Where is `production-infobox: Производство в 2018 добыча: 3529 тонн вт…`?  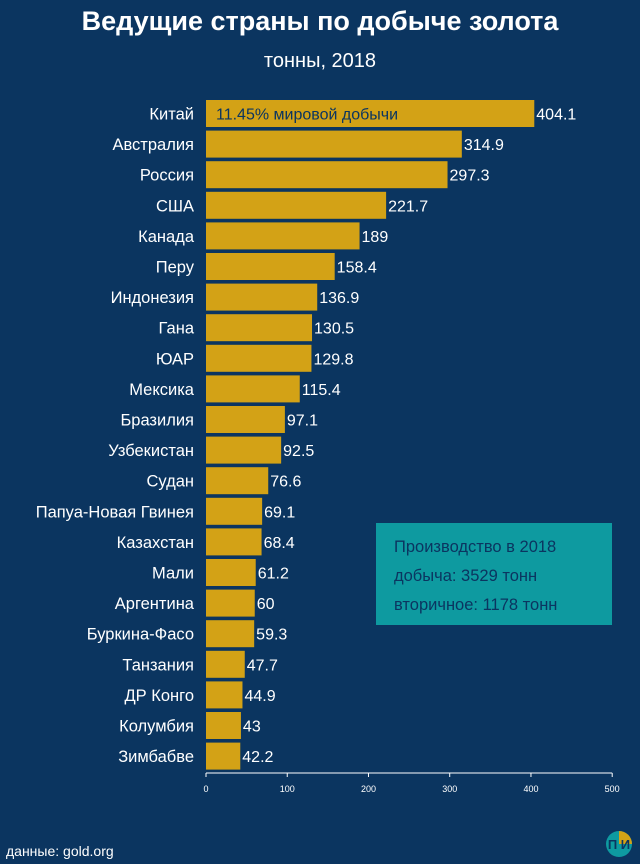 production-infobox: Производство в 2018 добыча: 3529 тонн вт… is located at coordinates (494, 574).